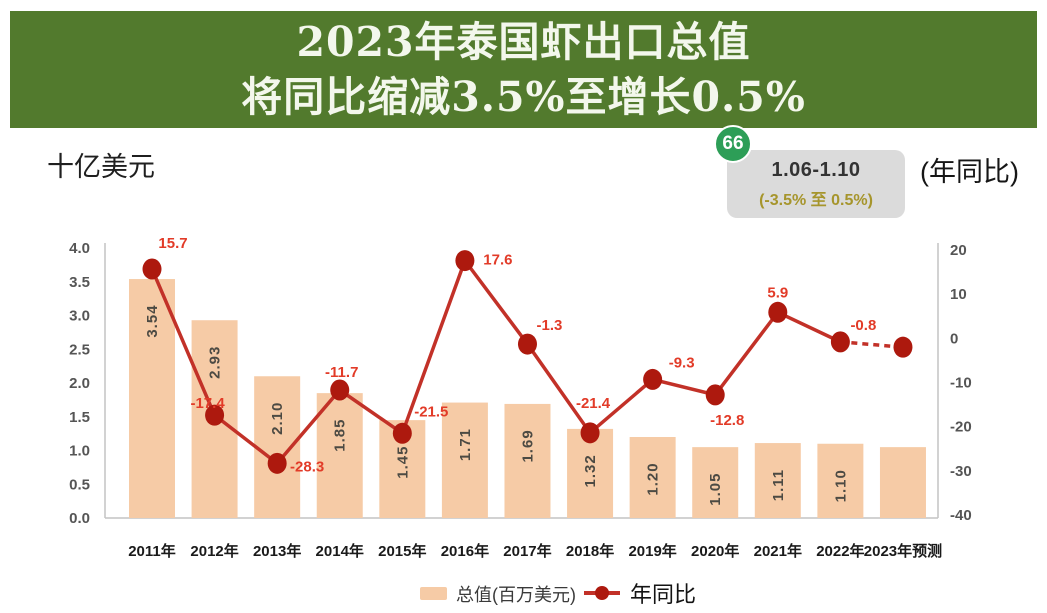  What do you see at coordinates (340, 435) in the screenshot?
I see `bar-value-label: 1.85` at bounding box center [340, 435].